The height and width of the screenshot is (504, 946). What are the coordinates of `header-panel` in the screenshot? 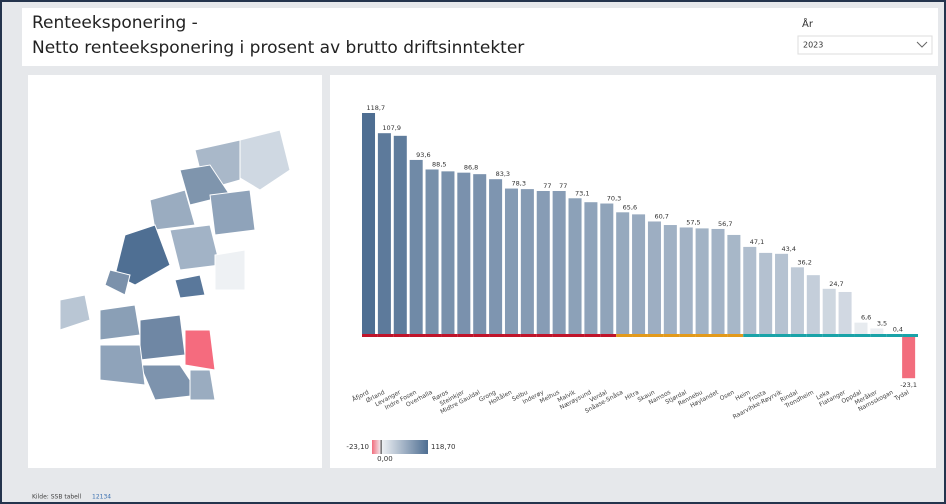 It's located at (480, 37).